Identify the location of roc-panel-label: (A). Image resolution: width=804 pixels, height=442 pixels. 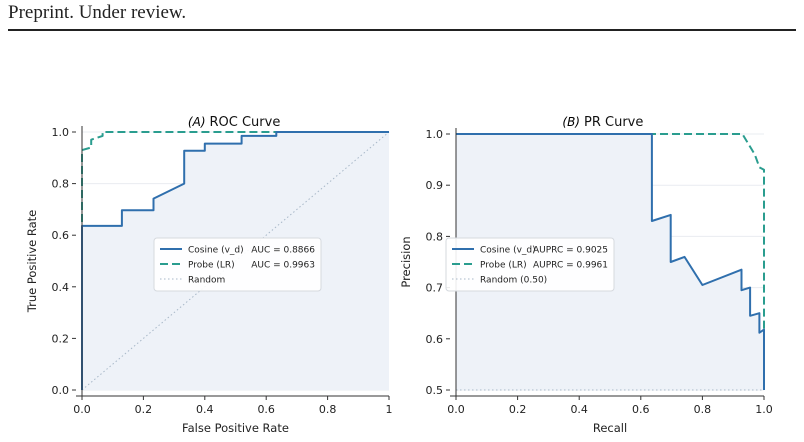
(197, 122).